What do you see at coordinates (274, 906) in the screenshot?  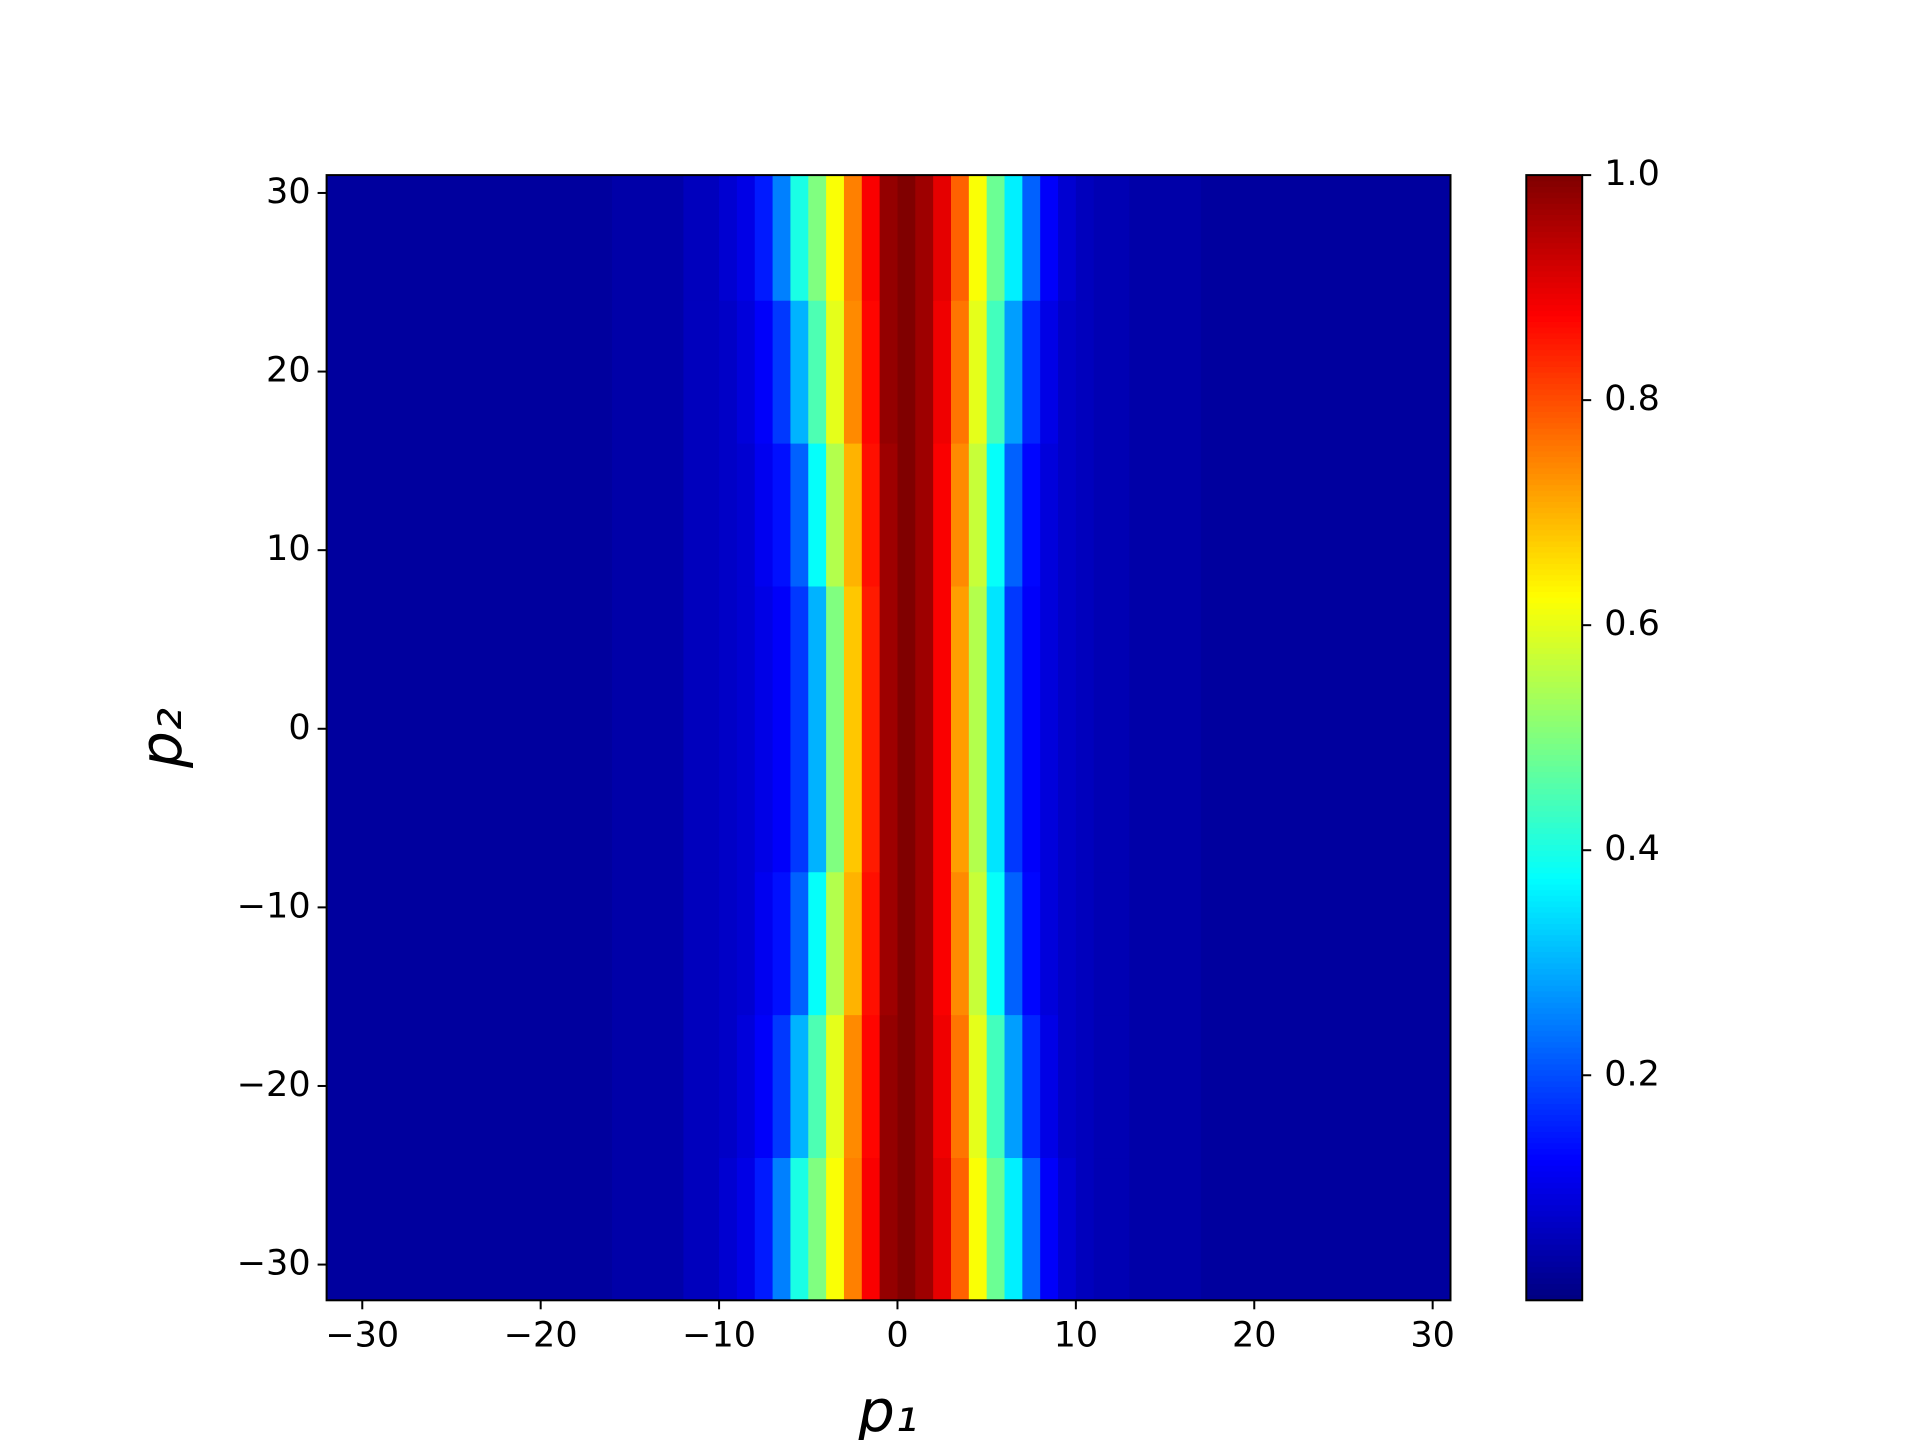 I see `y-tick-label: −10` at bounding box center [274, 906].